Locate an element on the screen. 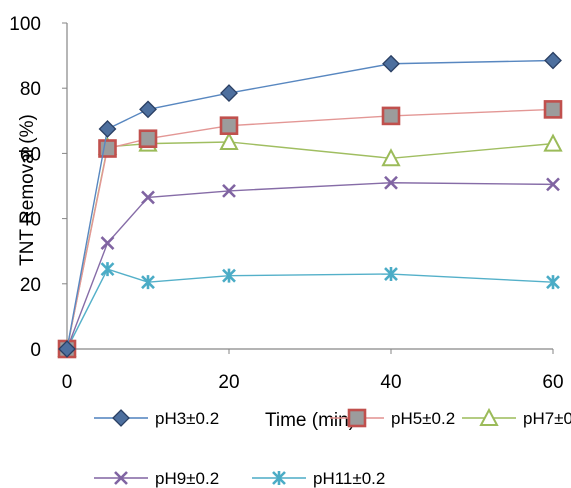  legend-entry: pH11±0.2 is located at coordinates (318, 478).